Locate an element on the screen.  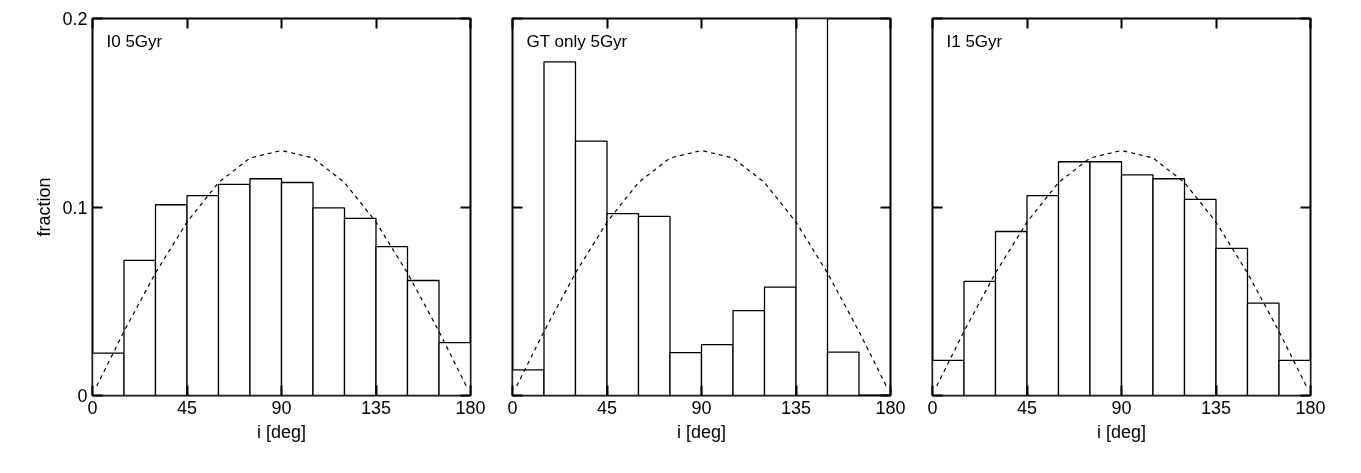
y-axis-title: fraction is located at coordinates (44, 207).